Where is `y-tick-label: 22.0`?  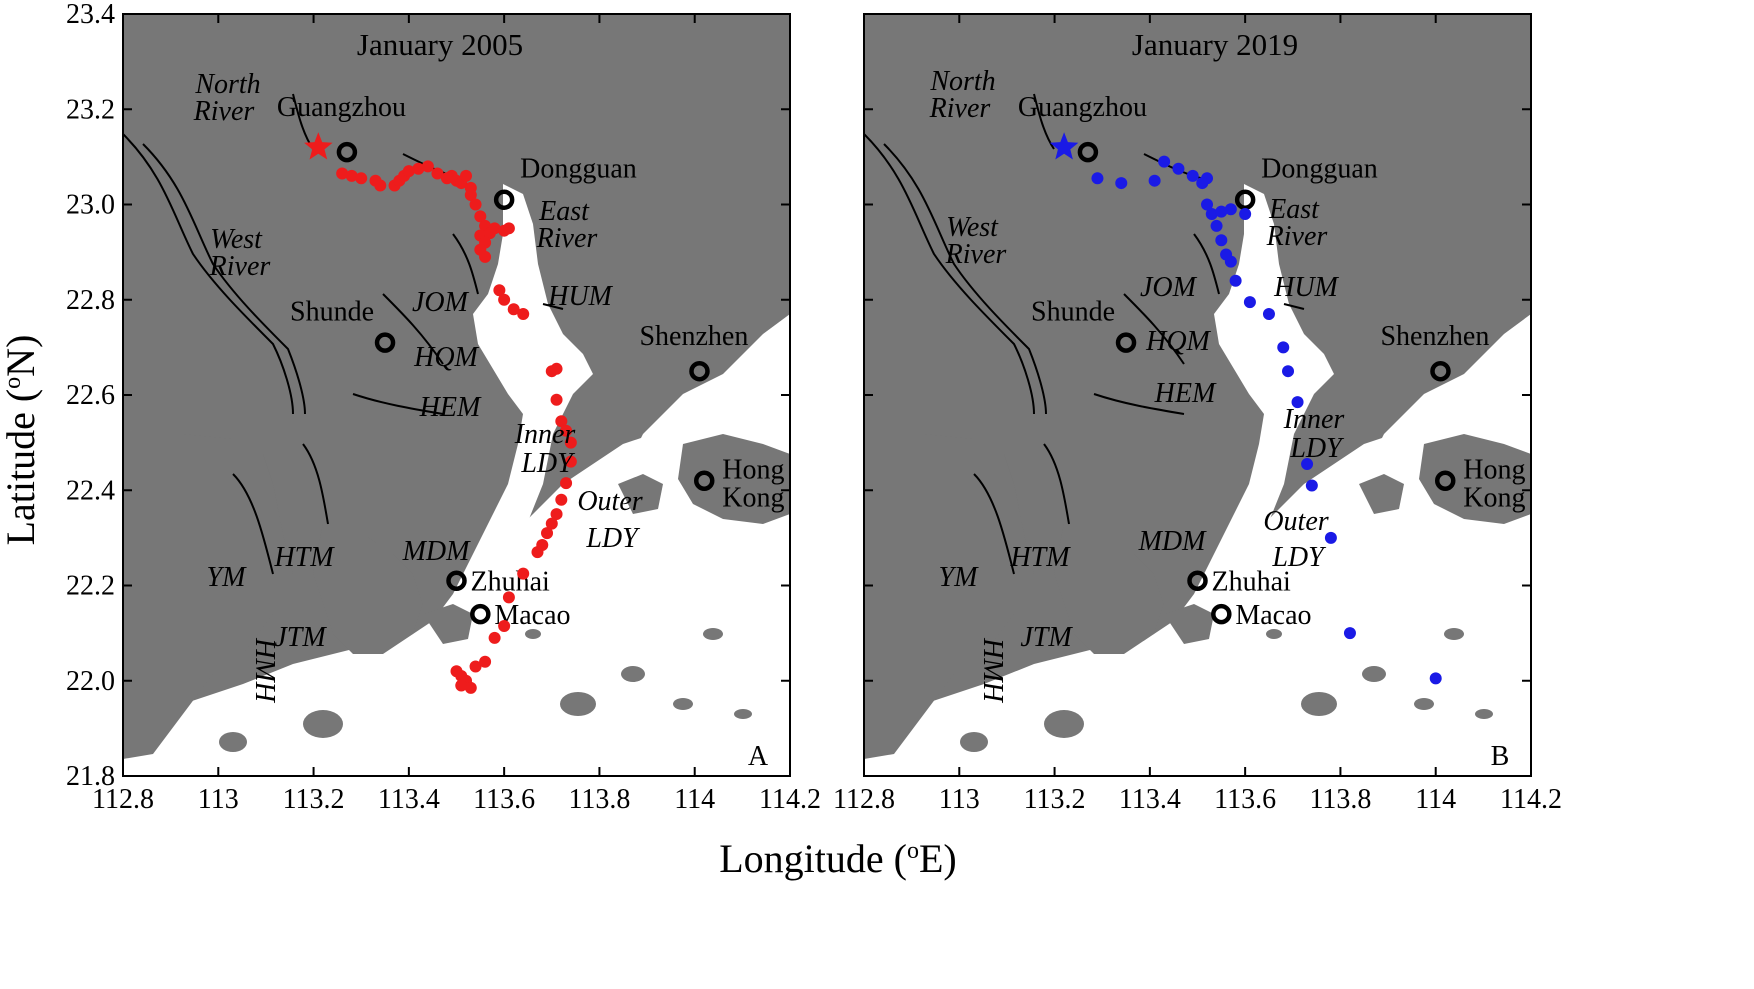
y-tick-label: 22.0 is located at coordinates (90, 681).